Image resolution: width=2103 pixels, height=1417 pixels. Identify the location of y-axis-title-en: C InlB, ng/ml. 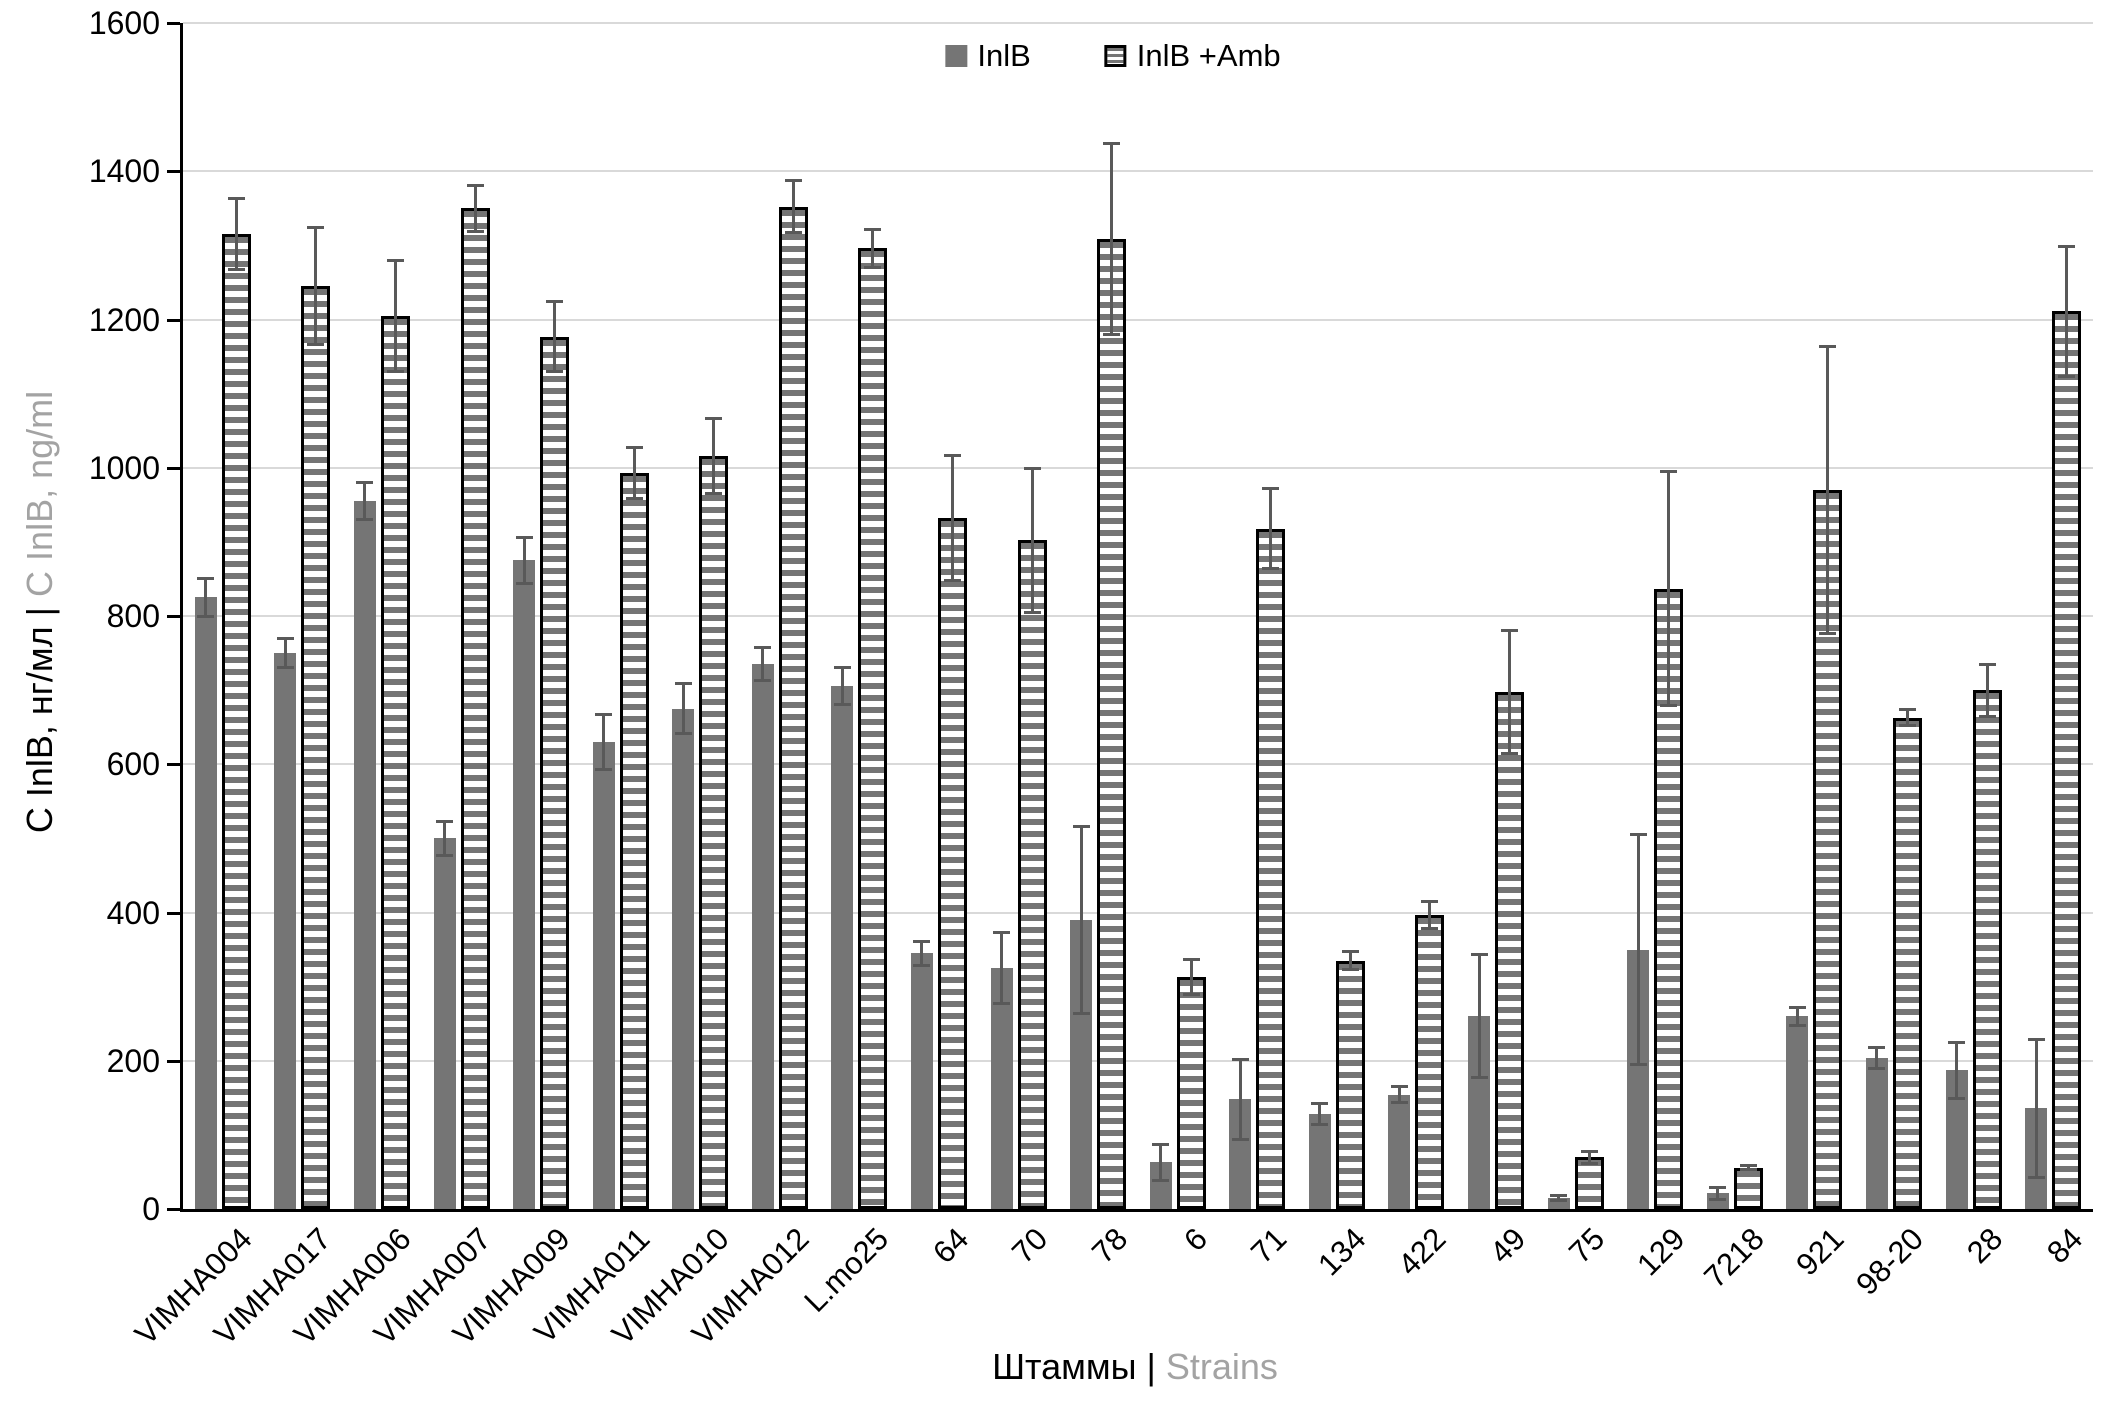
(39, 493).